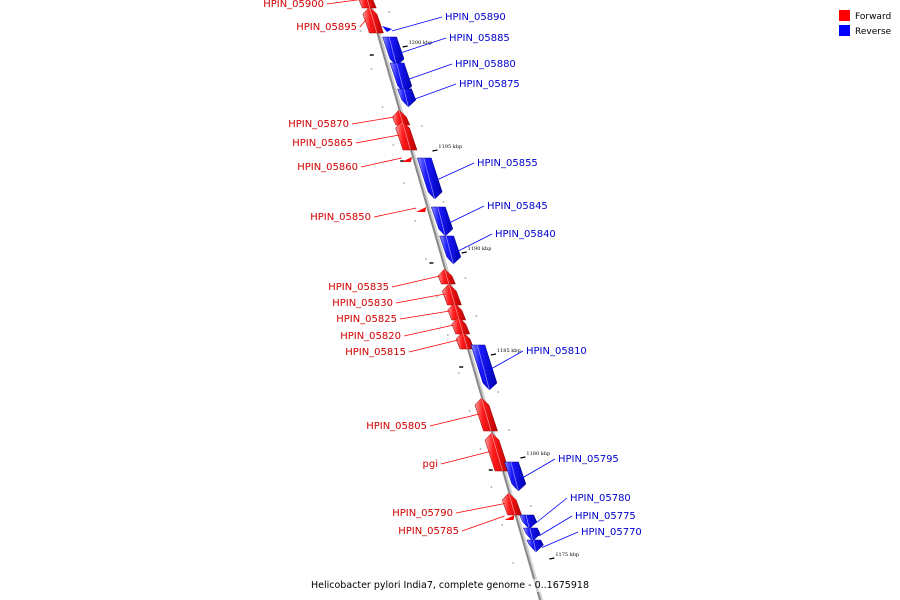  I want to click on reverse-gene-label: HPIN_05885, so click(479, 38).